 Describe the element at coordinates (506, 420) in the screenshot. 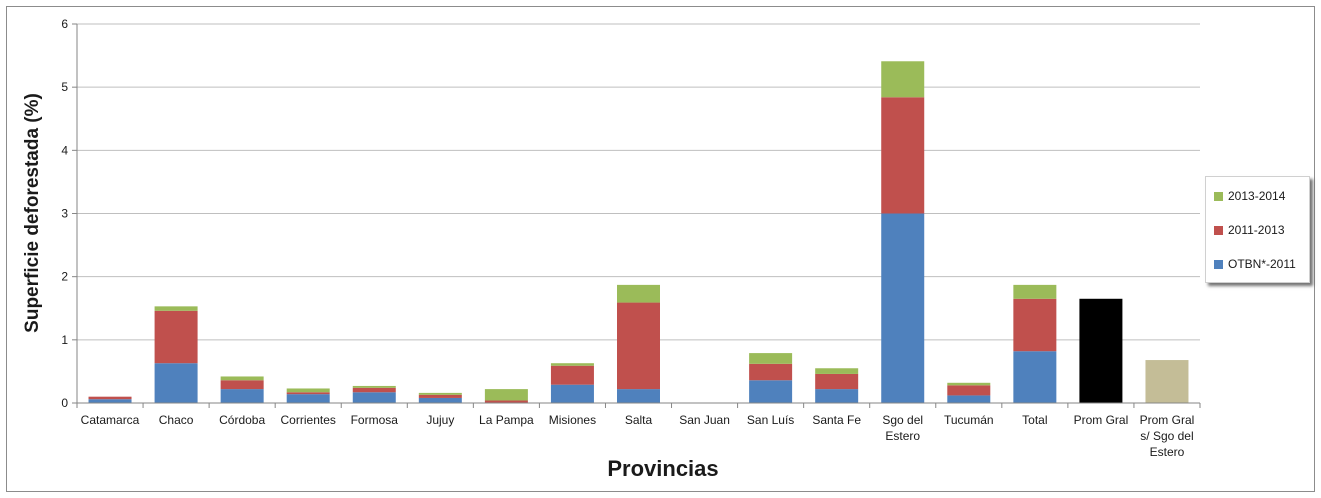

I see `x-tick-label: La Pampa` at that location.